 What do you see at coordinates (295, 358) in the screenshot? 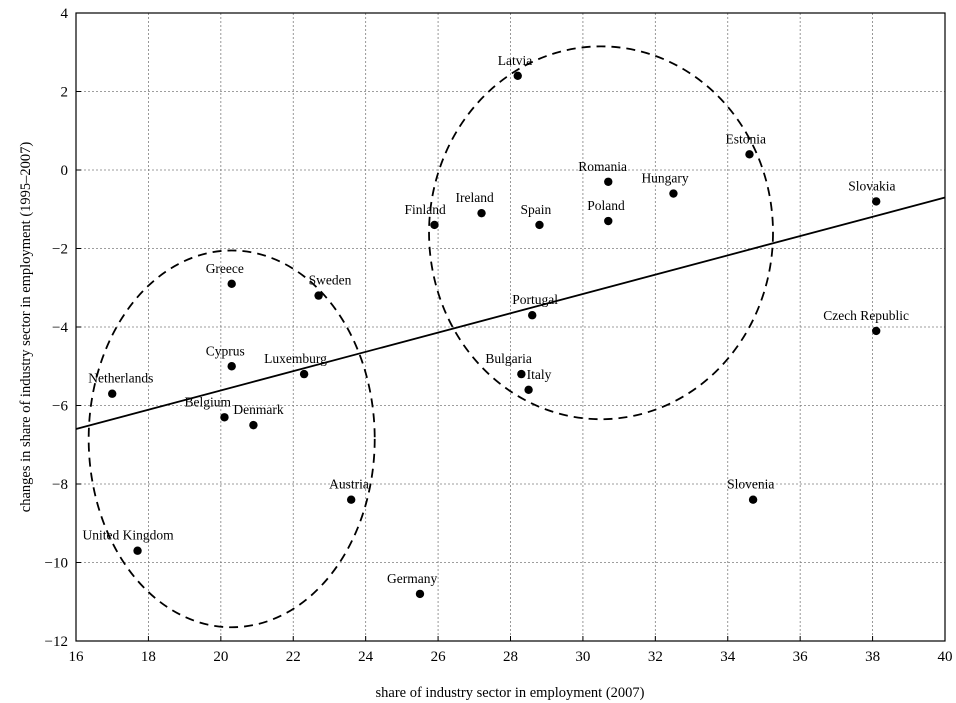
I see `point-label: Luxemburg` at bounding box center [295, 358].